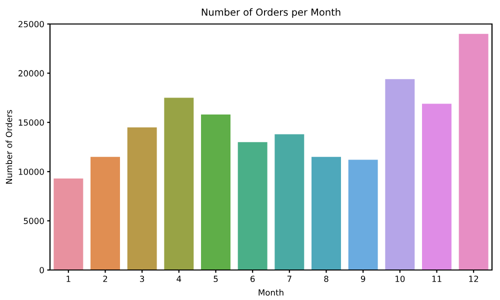 This screenshot has height=300, width=500. I want to click on x-tick-label: 11, so click(437, 279).